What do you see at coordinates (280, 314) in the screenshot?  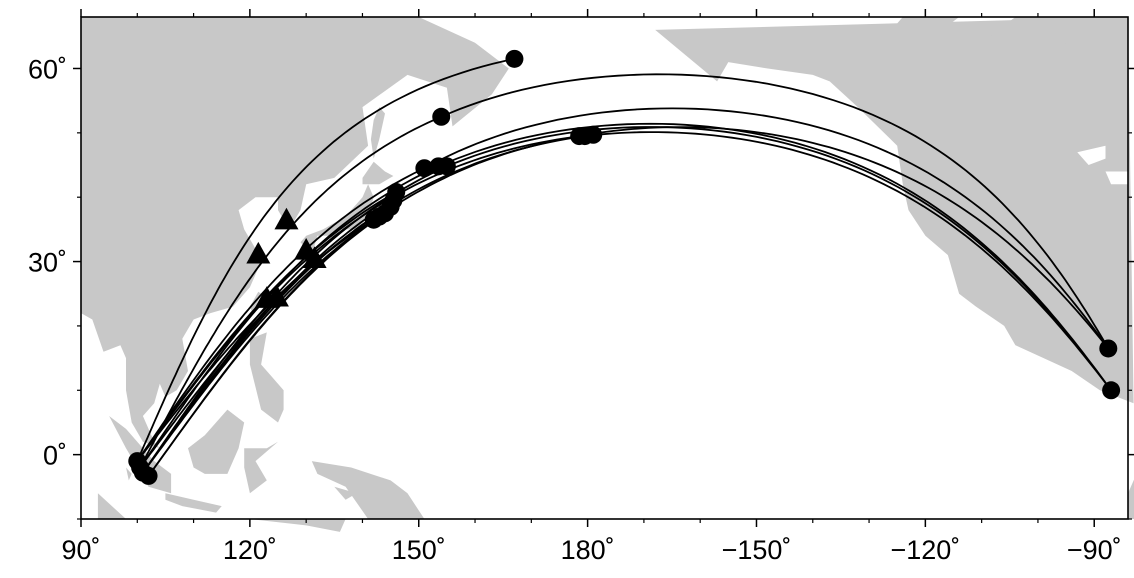 I see `great-circle-path` at bounding box center [280, 314].